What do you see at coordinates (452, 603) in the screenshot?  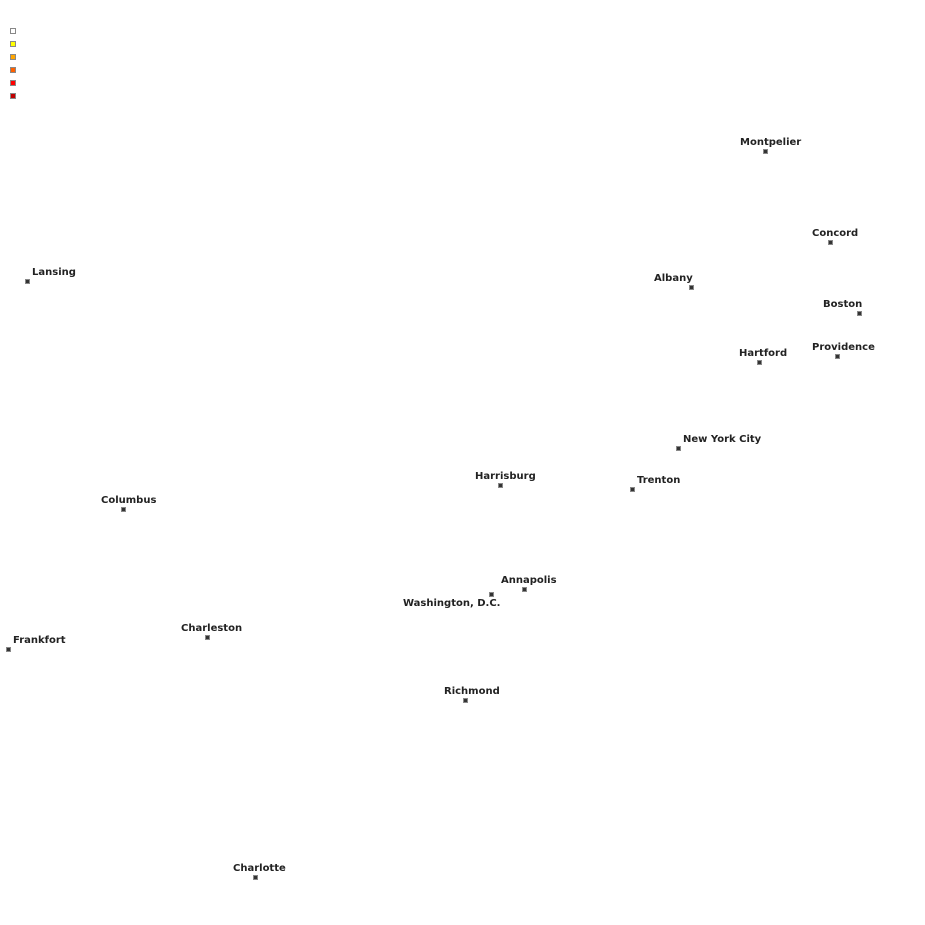 I see `city-label: Washington, D.C.` at bounding box center [452, 603].